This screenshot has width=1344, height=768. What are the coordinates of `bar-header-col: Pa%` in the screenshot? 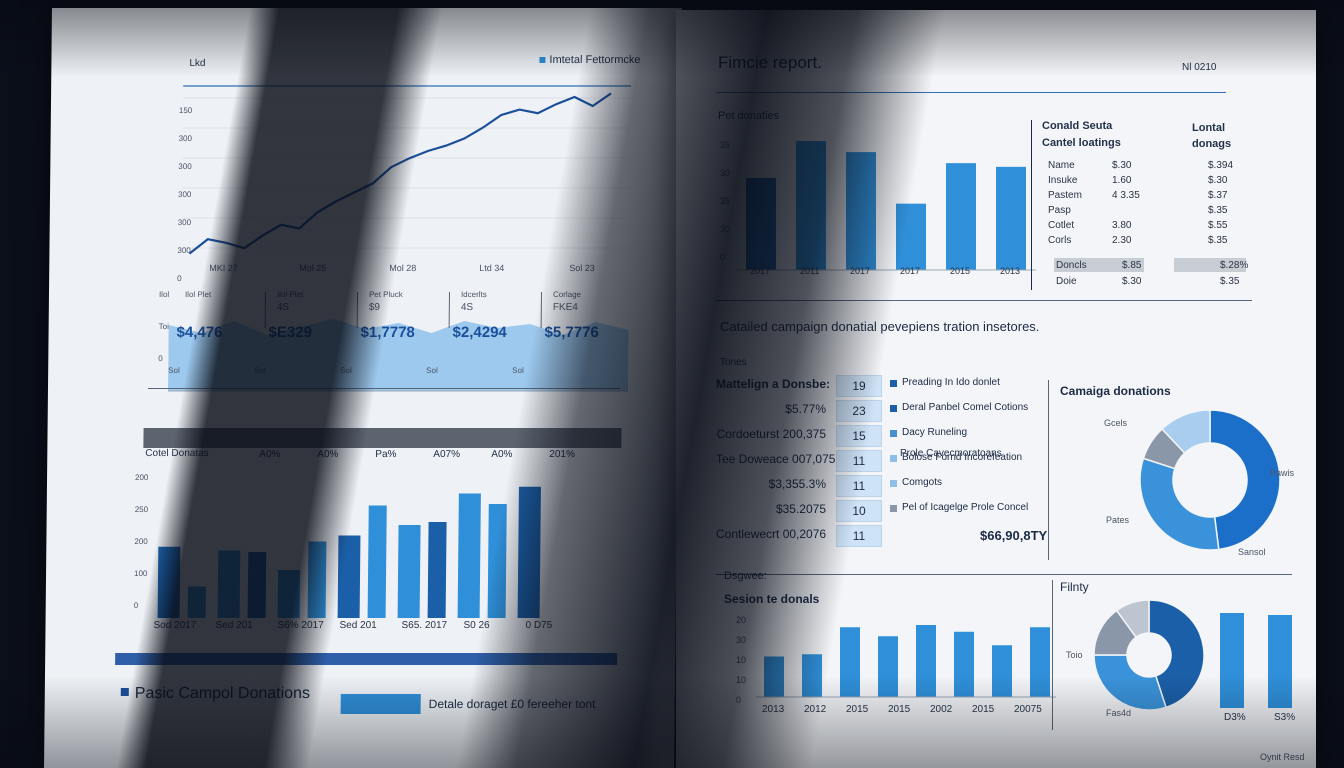 It's located at (386, 454).